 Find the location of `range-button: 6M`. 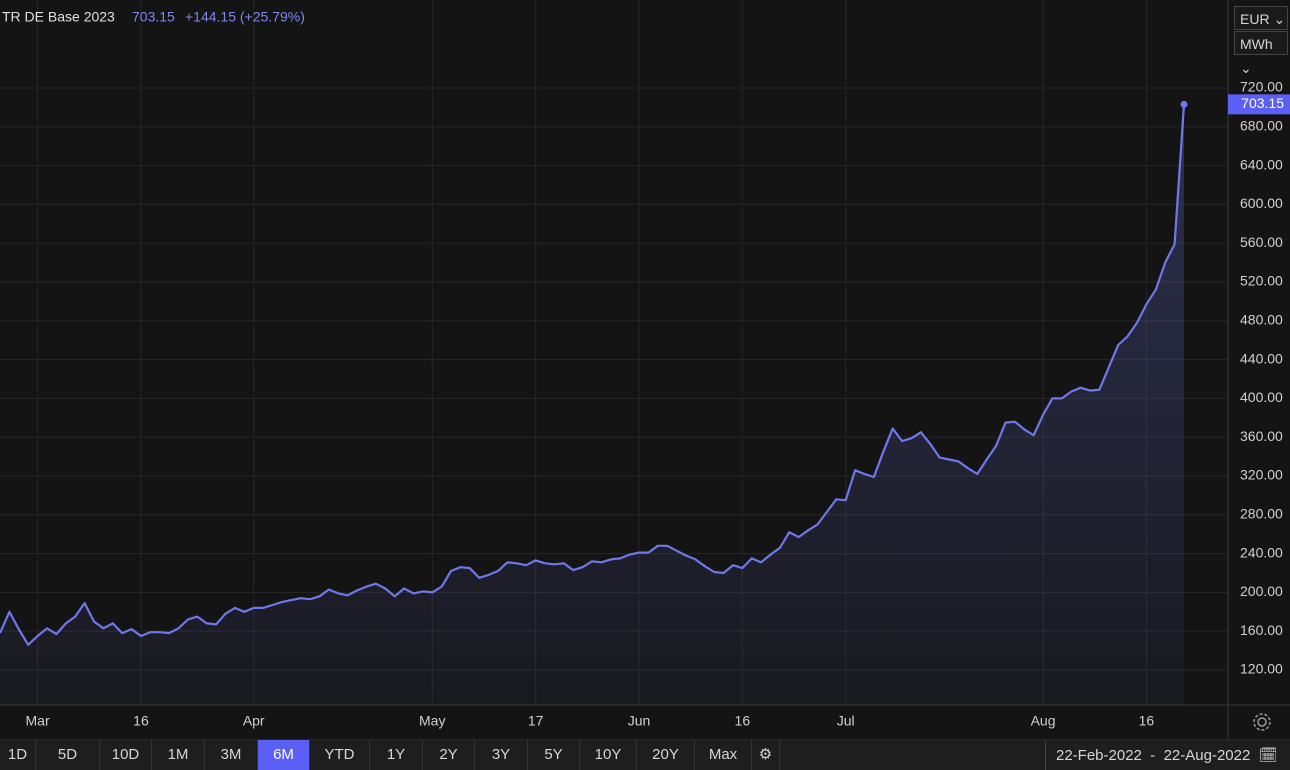

range-button: 6M is located at coordinates (284, 755).